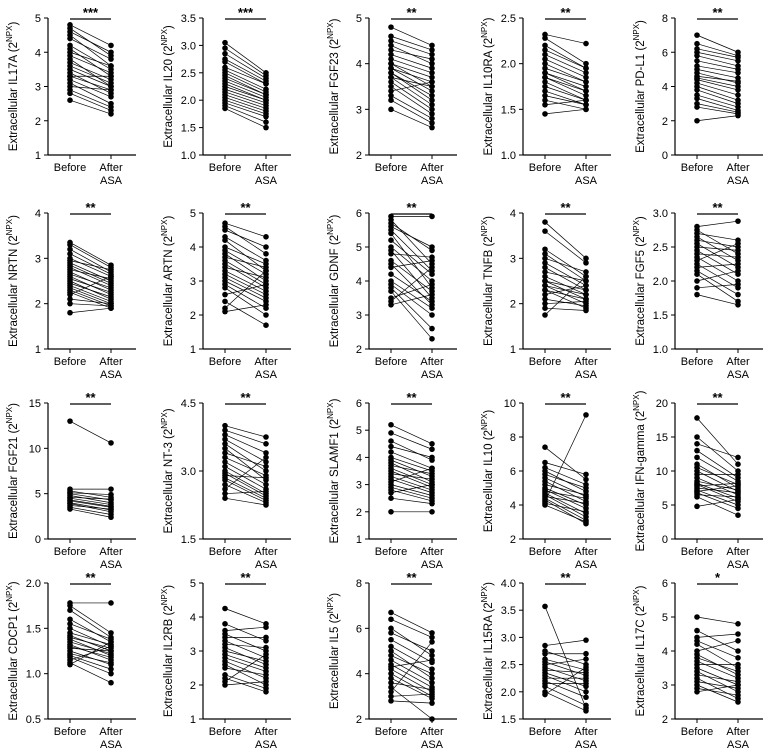 This screenshot has width=784, height=751. Describe the element at coordinates (513, 305) in the screenshot. I see `y-tick-label: 2` at that location.